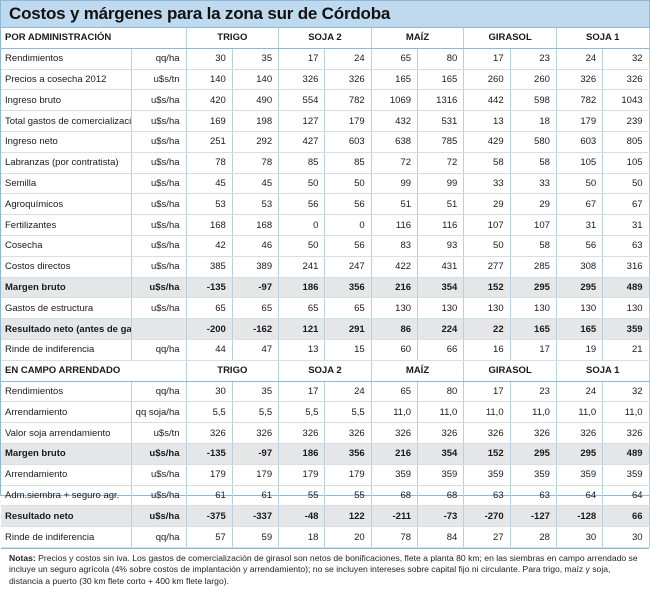 The height and width of the screenshot is (601, 650). Describe the element at coordinates (66, 246) in the screenshot. I see `row-label: Cosecha` at that location.